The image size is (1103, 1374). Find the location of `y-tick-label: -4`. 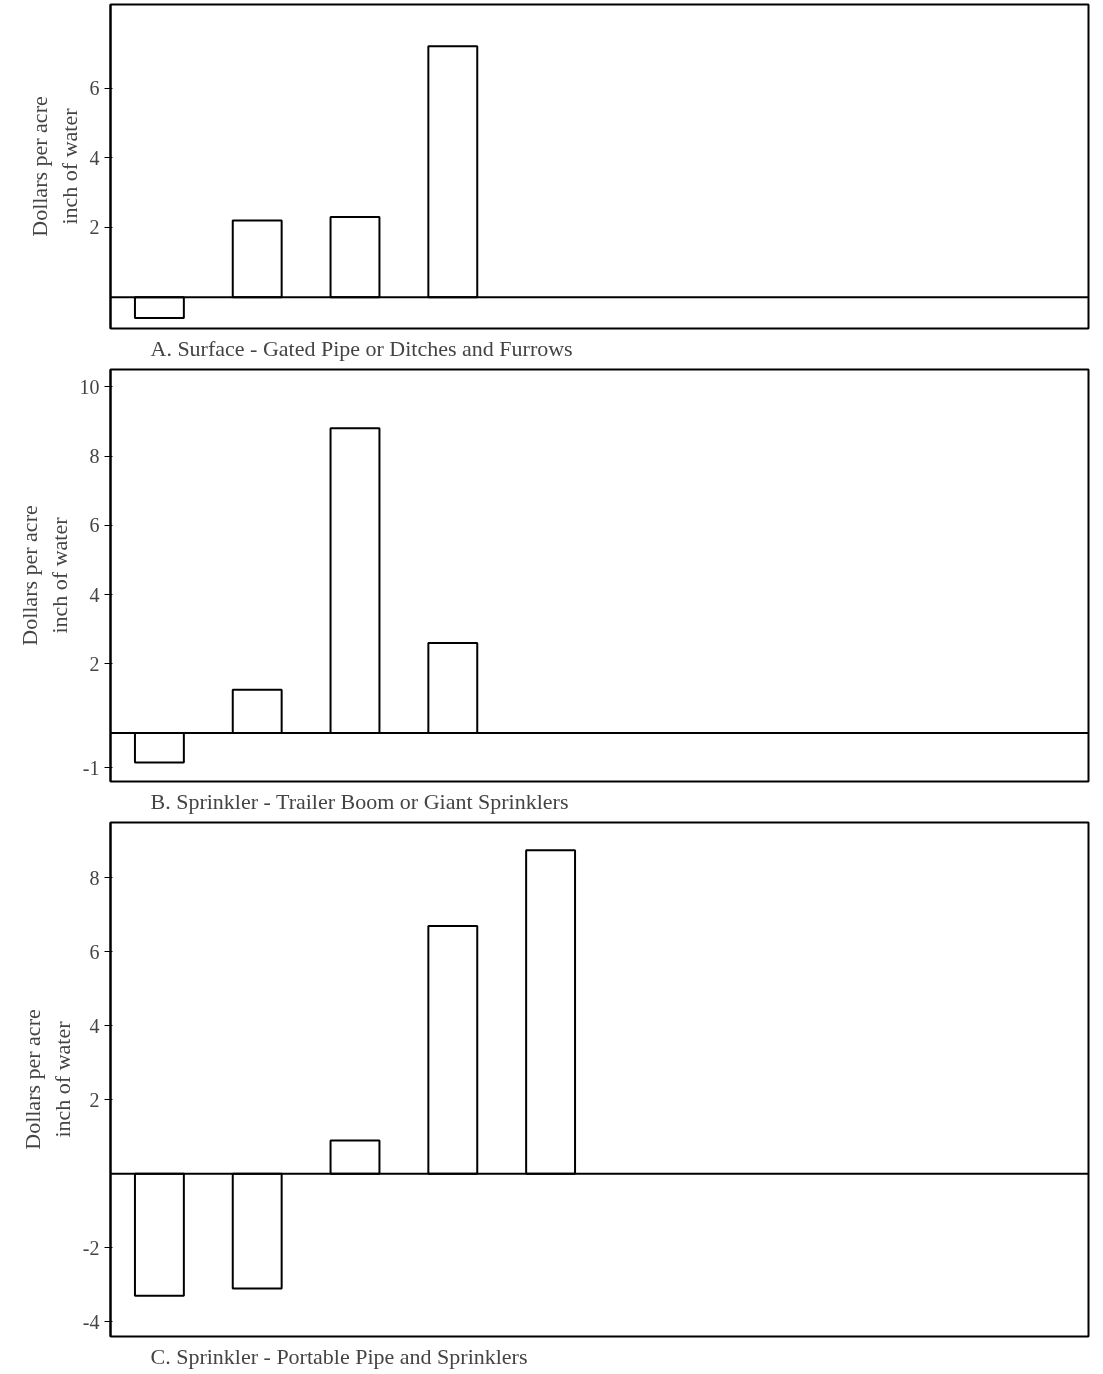

y-tick-label: -4 is located at coordinates (91, 1321).